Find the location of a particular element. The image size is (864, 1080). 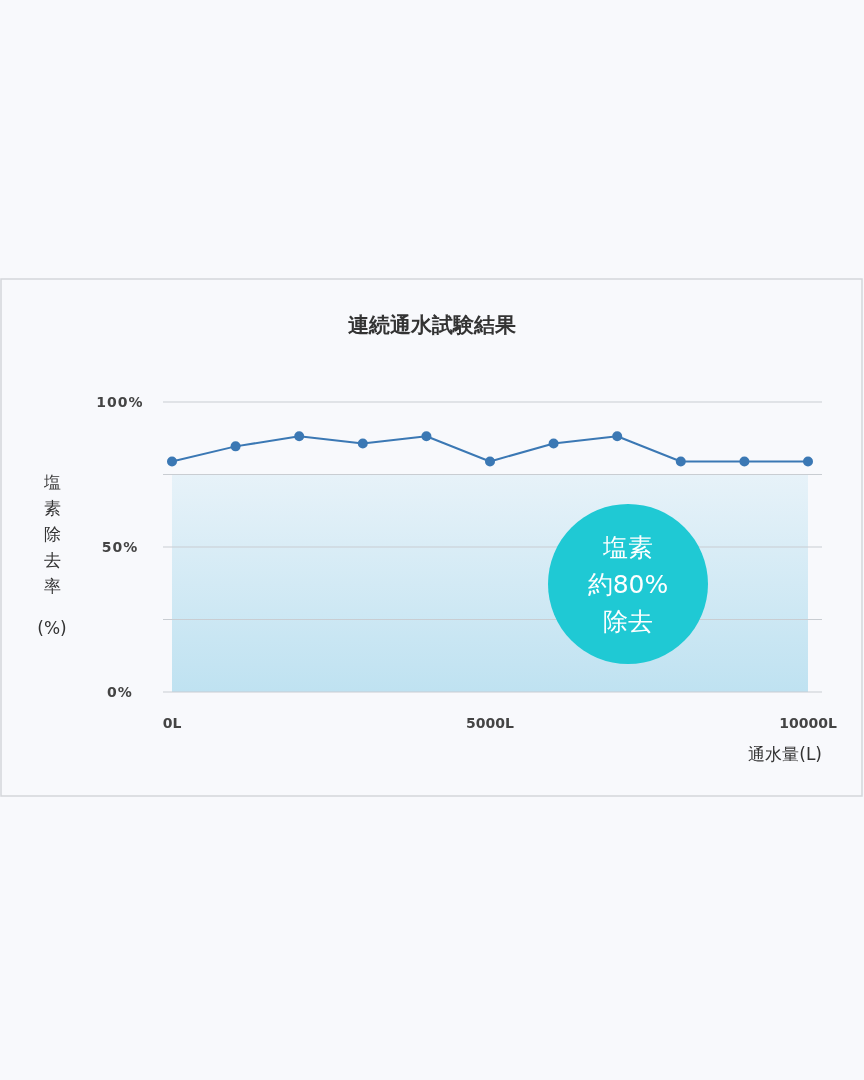

chart-title: 連続通水試験結果 is located at coordinates (432, 325).